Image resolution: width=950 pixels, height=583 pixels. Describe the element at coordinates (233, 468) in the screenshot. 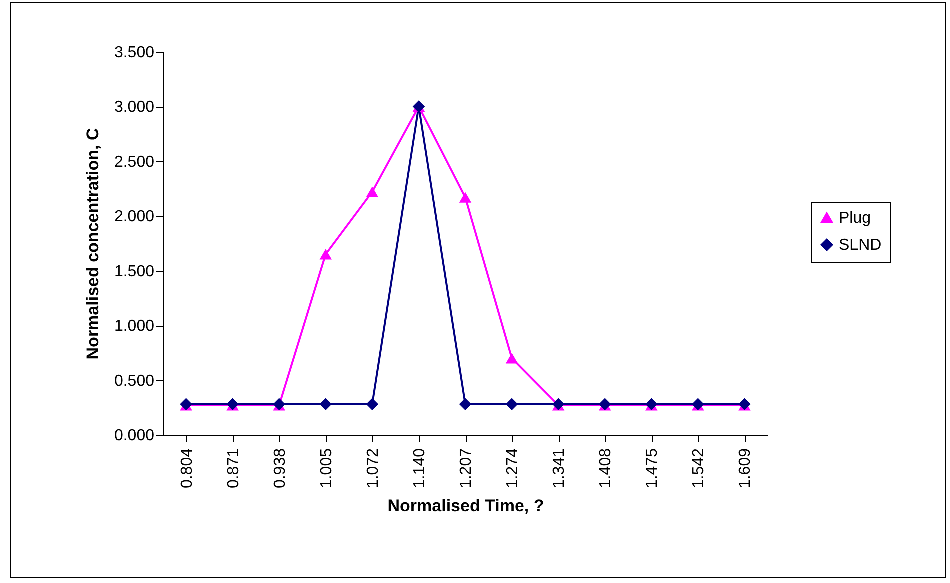

I see `x-tick-label: 0.871` at that location.